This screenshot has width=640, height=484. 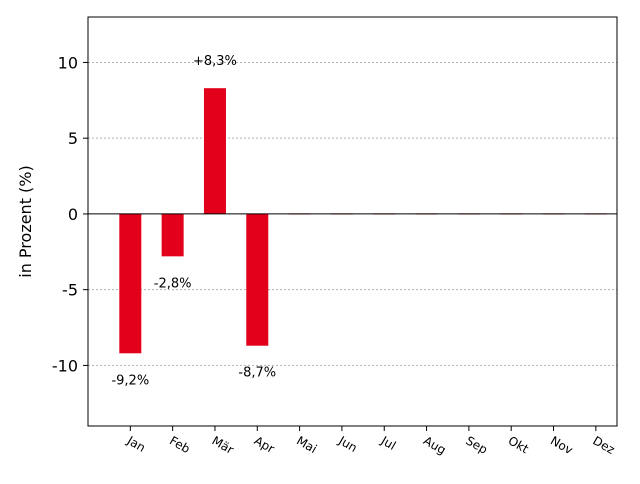 What do you see at coordinates (348, 444) in the screenshot?
I see `x-tick-label: Jun` at bounding box center [348, 444].